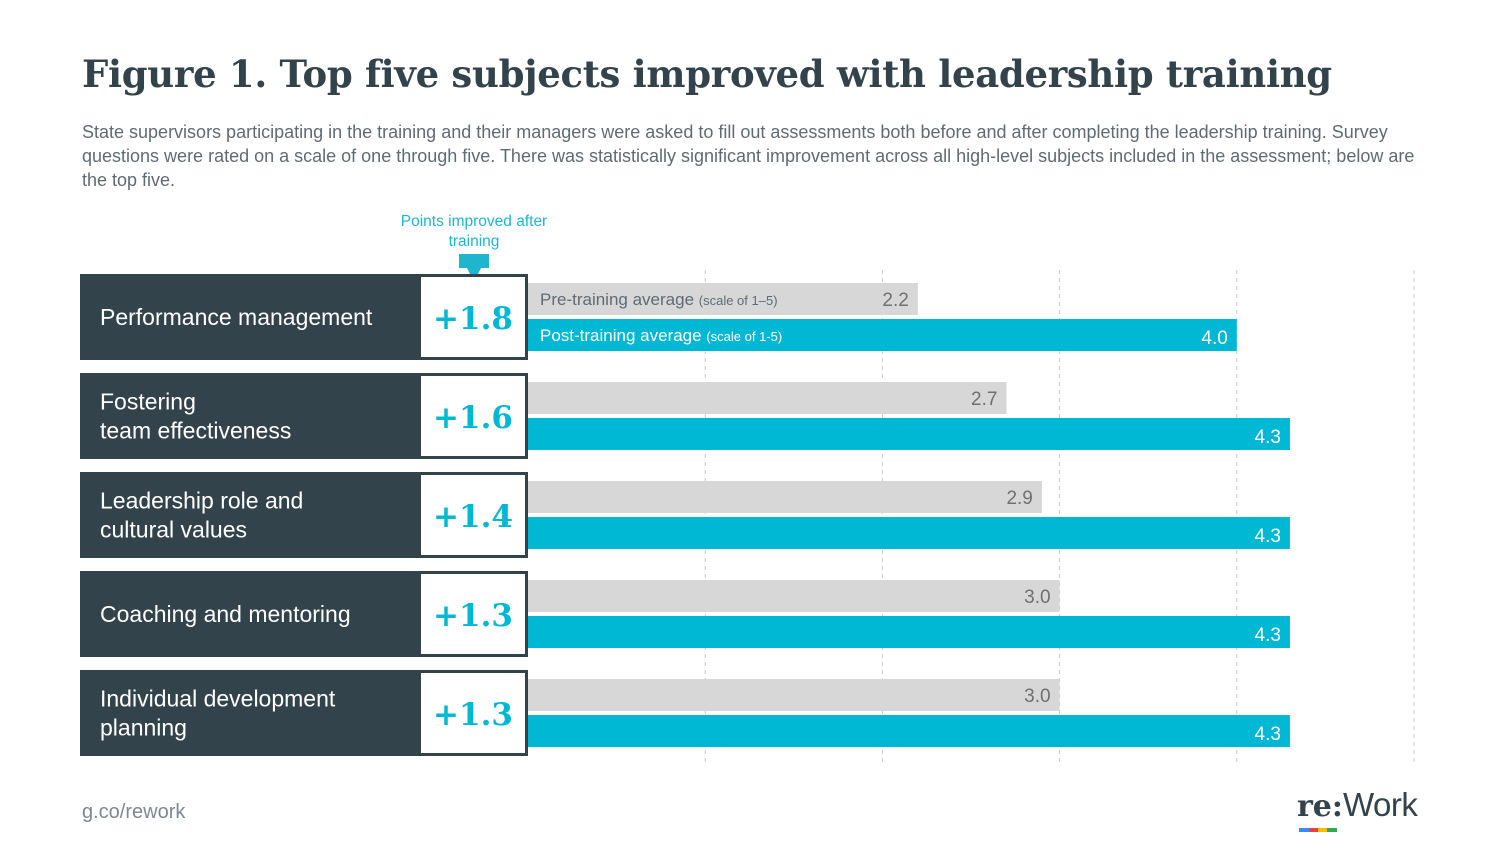 The height and width of the screenshot is (853, 1500). Describe the element at coordinates (201, 515) in the screenshot. I see `category-label: Leadership role and cultural values` at that location.